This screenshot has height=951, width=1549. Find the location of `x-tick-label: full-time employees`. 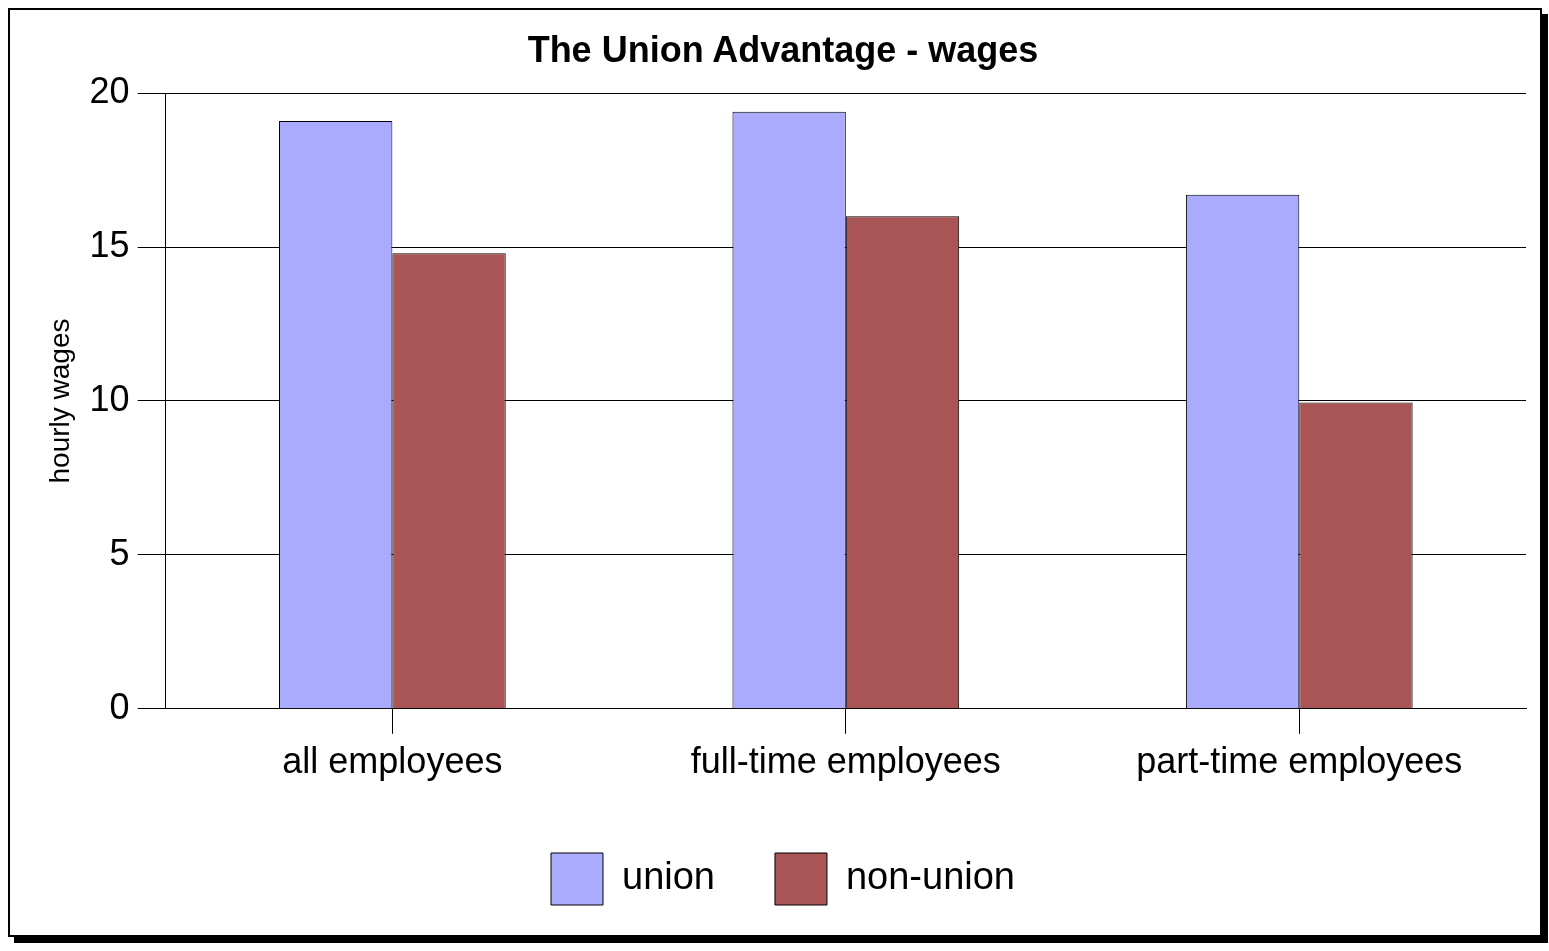

x-tick-label: full-time employees is located at coordinates (845, 761).